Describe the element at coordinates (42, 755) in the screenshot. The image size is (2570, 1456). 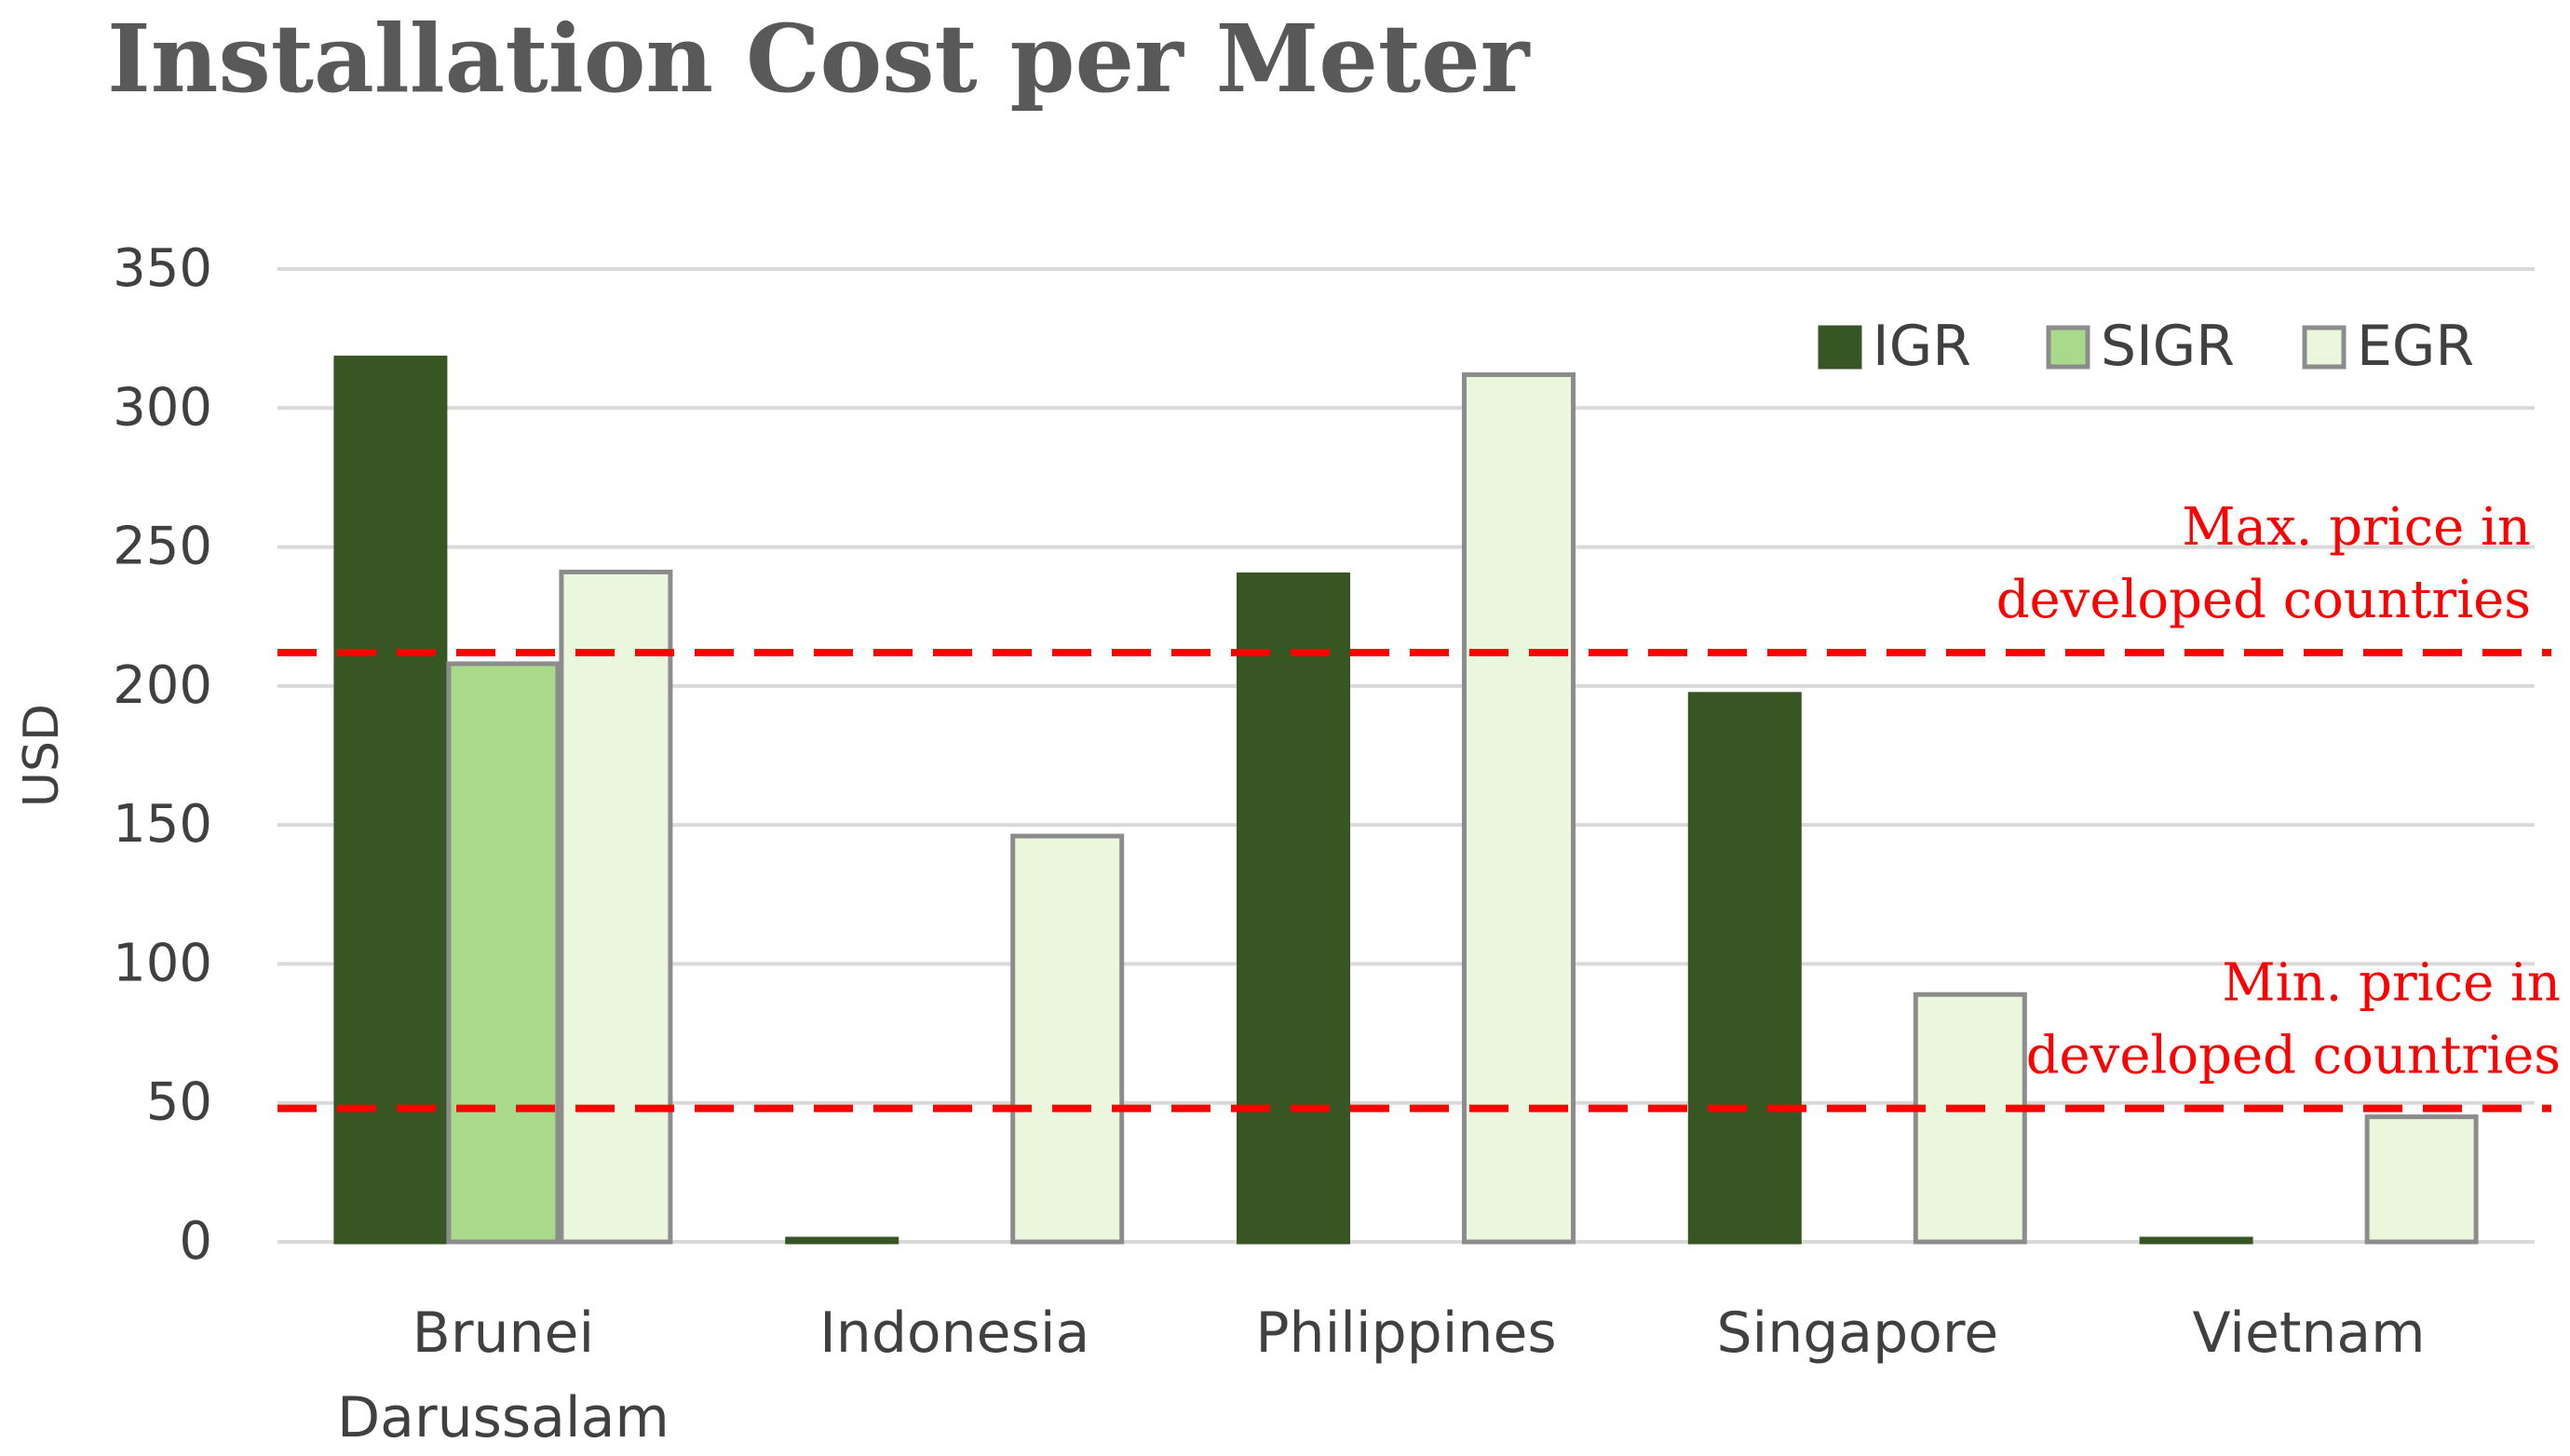
I see `y-axis-label: USD` at that location.